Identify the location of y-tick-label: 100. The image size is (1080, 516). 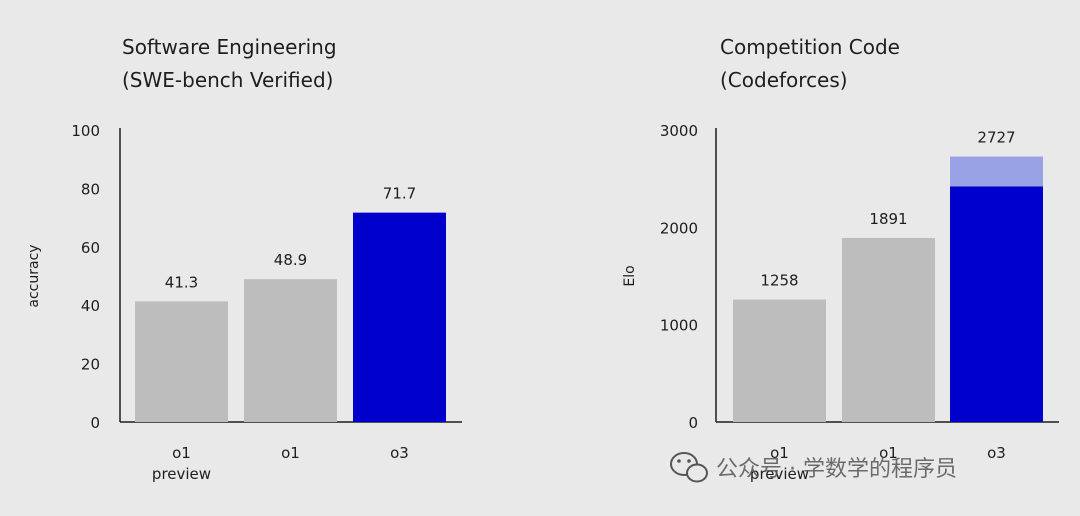
(85, 131).